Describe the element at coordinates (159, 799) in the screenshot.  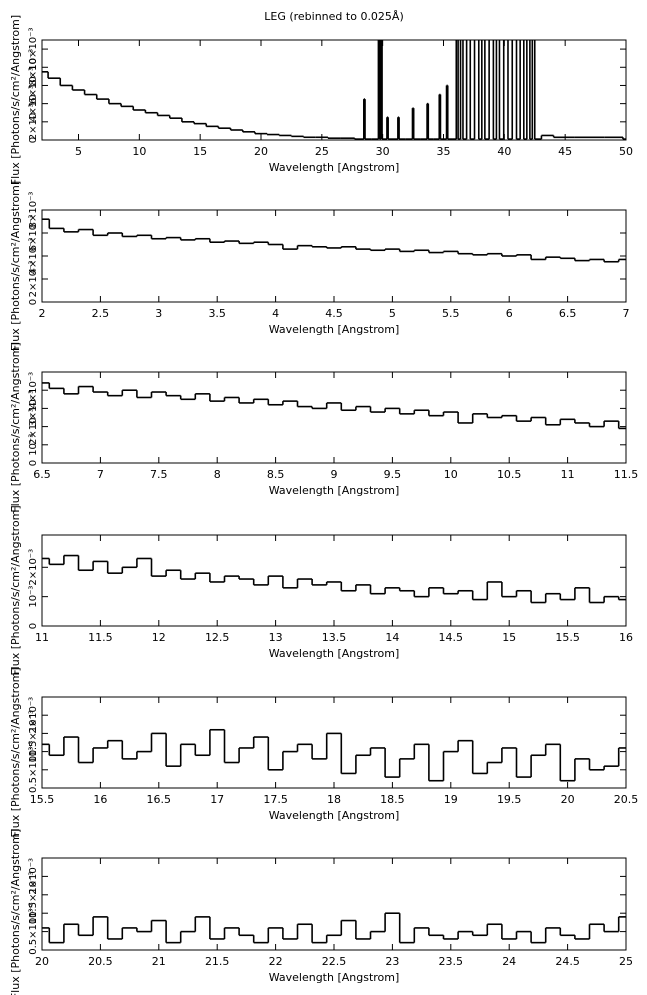
I see `x-tick-label: 16.5` at that location.